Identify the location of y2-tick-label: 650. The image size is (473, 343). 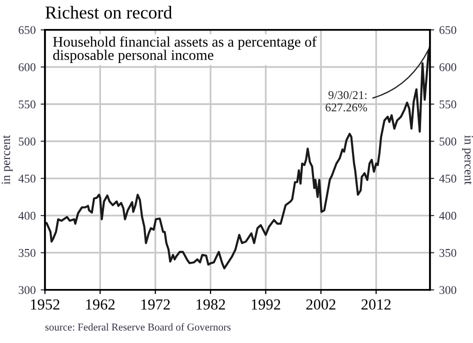
(447, 30).